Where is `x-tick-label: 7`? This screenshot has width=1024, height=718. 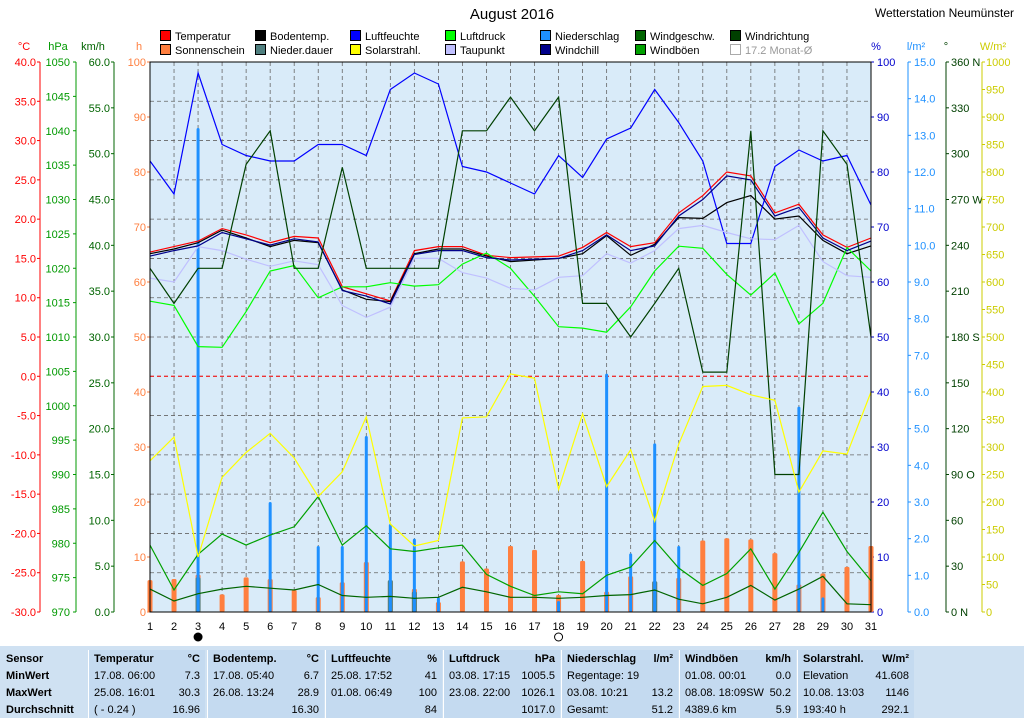 x-tick-label: 7 is located at coordinates (294, 627).